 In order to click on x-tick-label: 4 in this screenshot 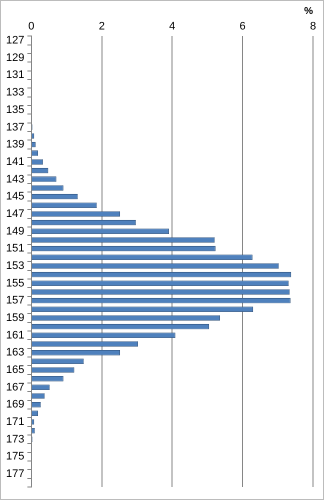, I will do `click(172, 26)`.